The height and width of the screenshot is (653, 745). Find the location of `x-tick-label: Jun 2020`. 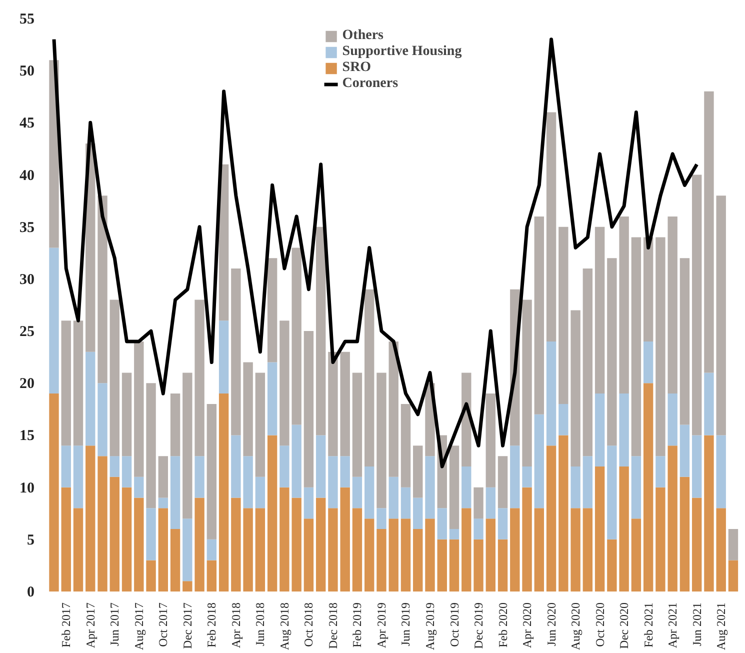

x-tick-label: Jun 2020 is located at coordinates (551, 624).